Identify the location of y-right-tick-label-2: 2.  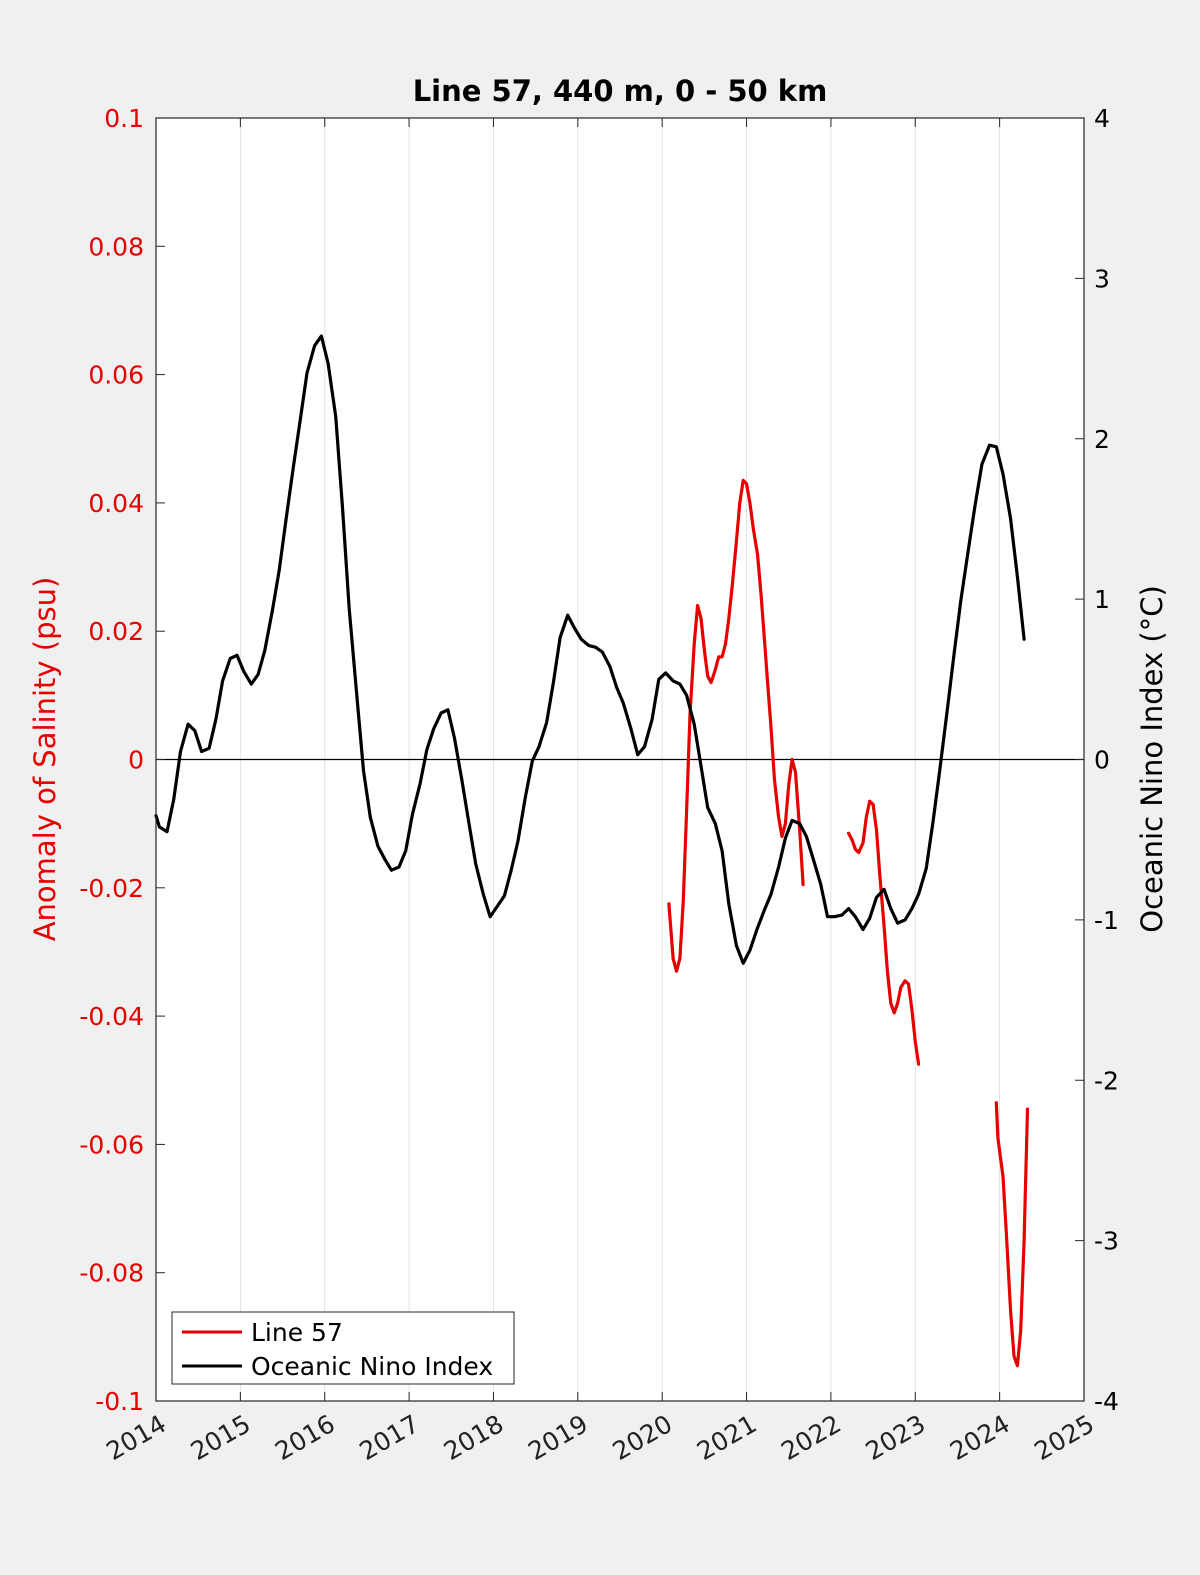
(1102, 439).